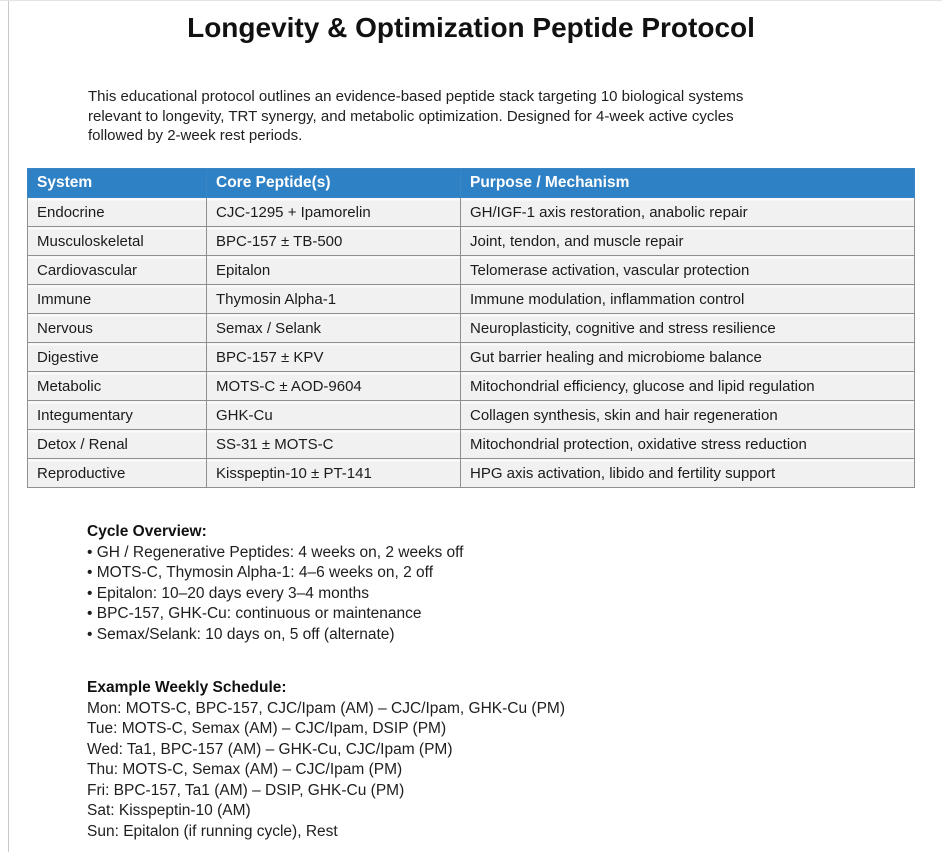 The image size is (942, 852). Describe the element at coordinates (117, 212) in the screenshot. I see `cell-system: Endocrine` at that location.